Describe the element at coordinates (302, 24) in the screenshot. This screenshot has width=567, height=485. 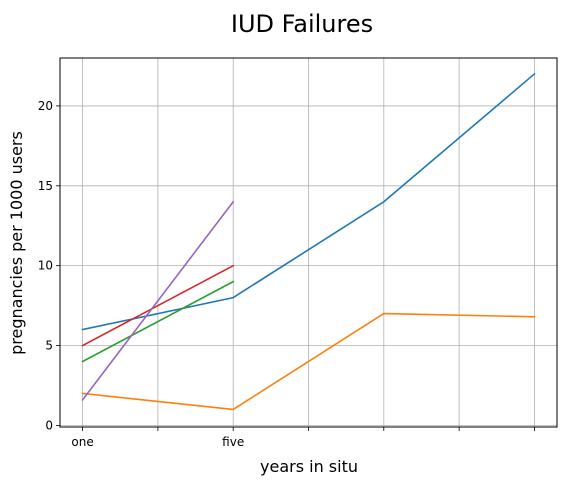
I see `chart-title: IUD Failures` at that location.